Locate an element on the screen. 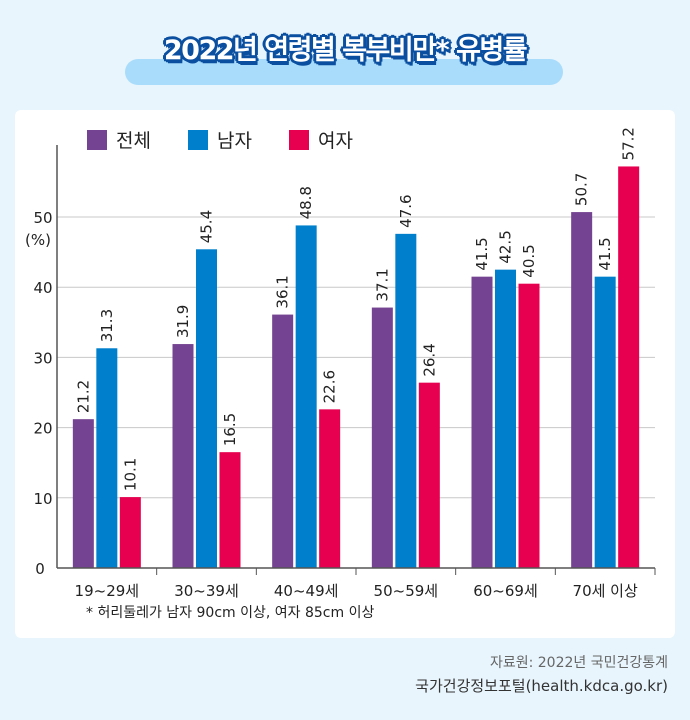 This screenshot has width=690, height=720. x-tick-label: 30~39세 is located at coordinates (206, 591).